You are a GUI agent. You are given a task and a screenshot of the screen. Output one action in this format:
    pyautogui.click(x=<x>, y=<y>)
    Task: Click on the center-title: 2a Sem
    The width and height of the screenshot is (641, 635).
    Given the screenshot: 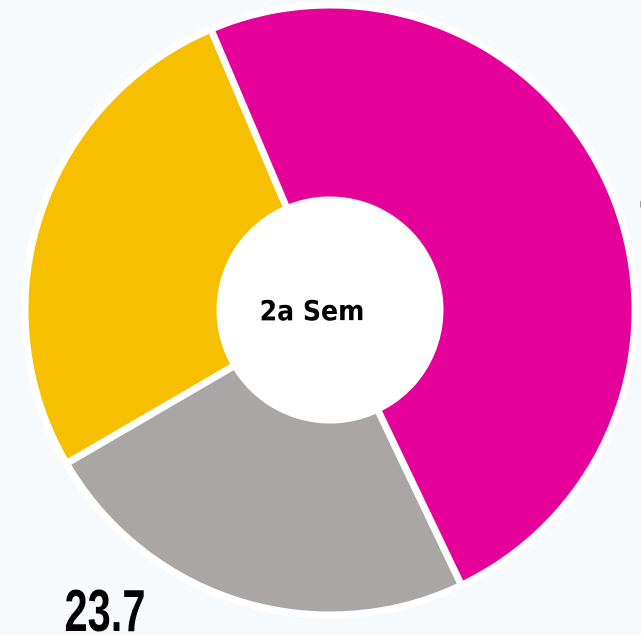 What is the action you would take?
    pyautogui.click(x=312, y=310)
    